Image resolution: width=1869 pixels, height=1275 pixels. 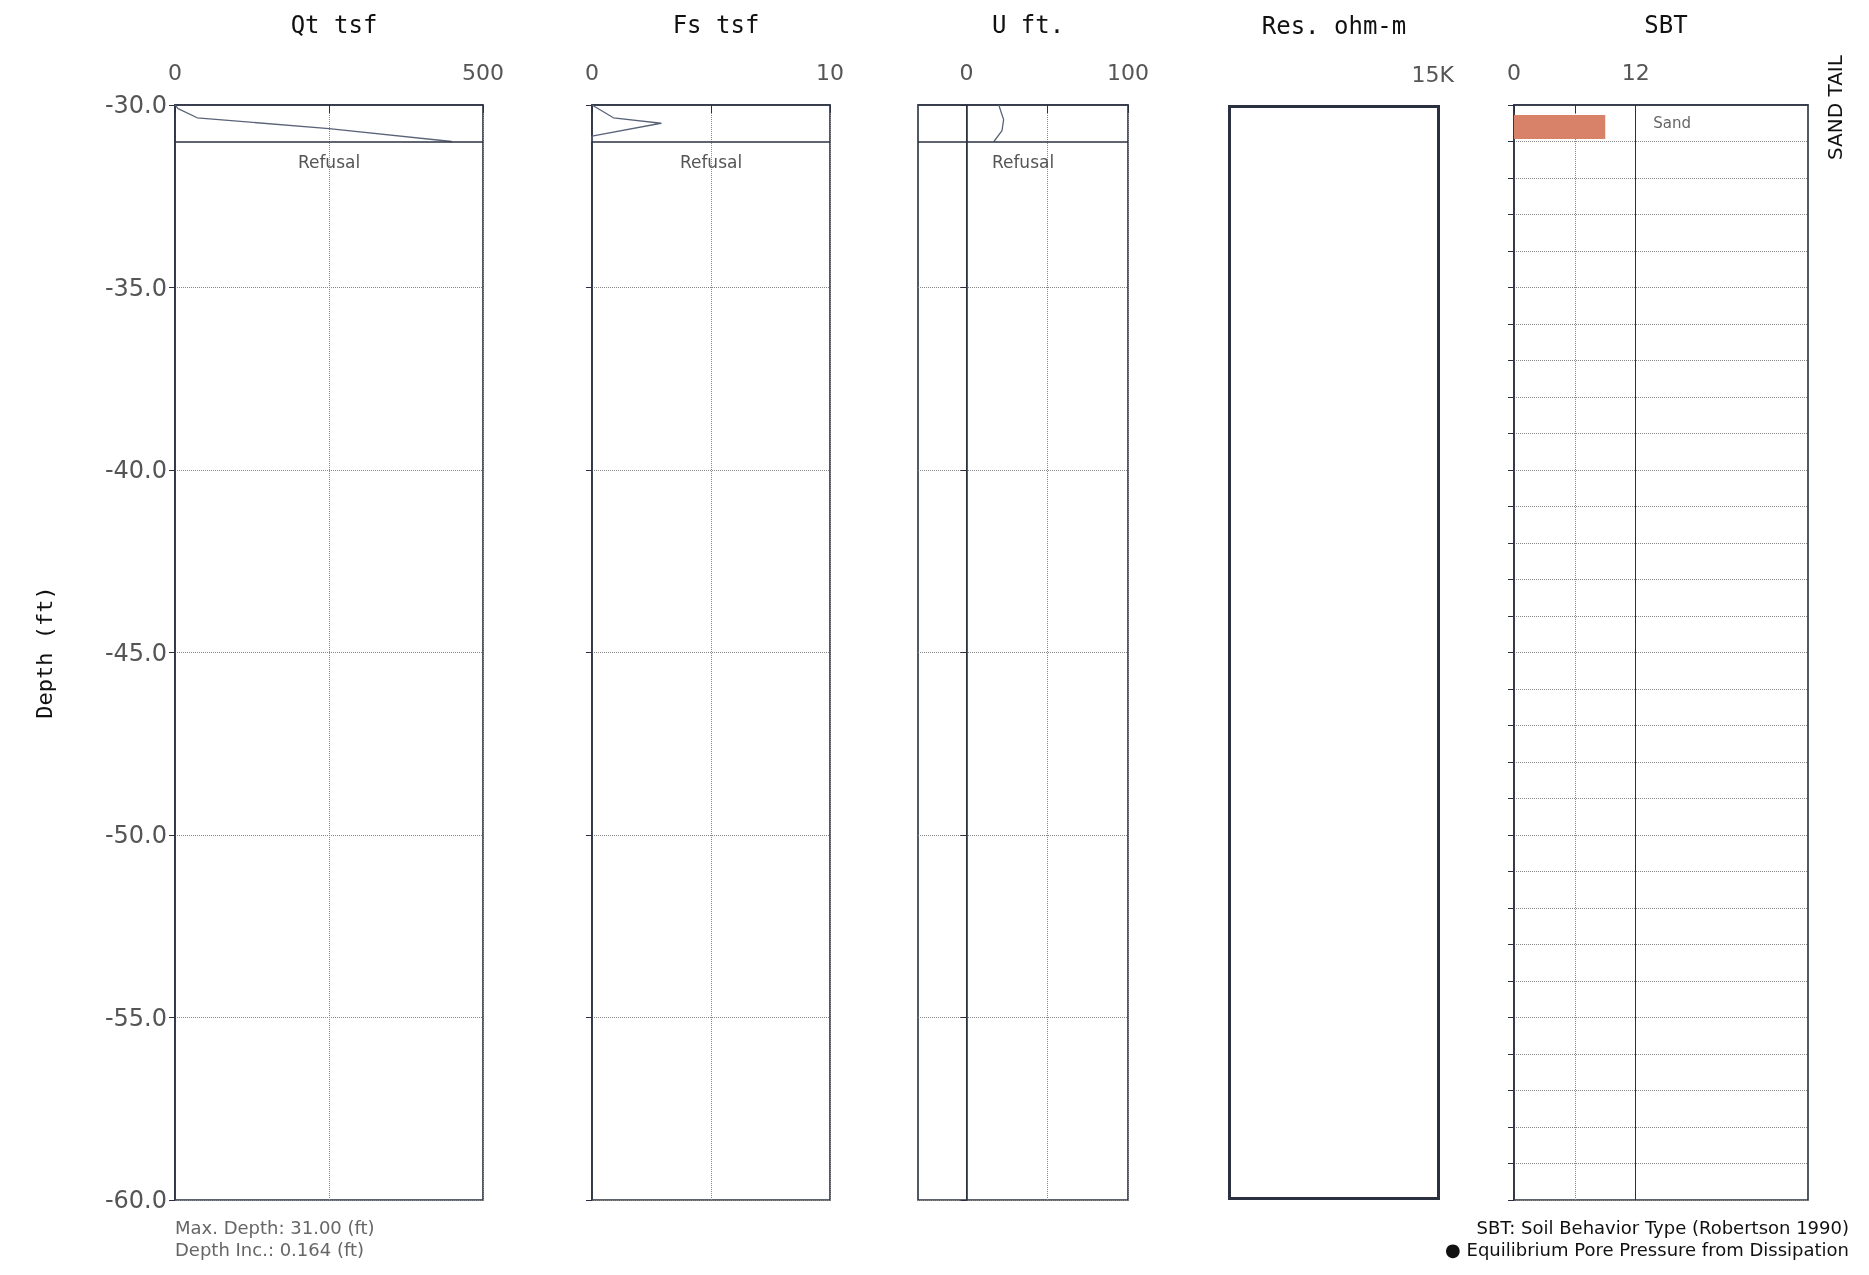 I want to click on text: SBT: Soil Behavior Type (Robertson 1990), so click(x=1662, y=1227).